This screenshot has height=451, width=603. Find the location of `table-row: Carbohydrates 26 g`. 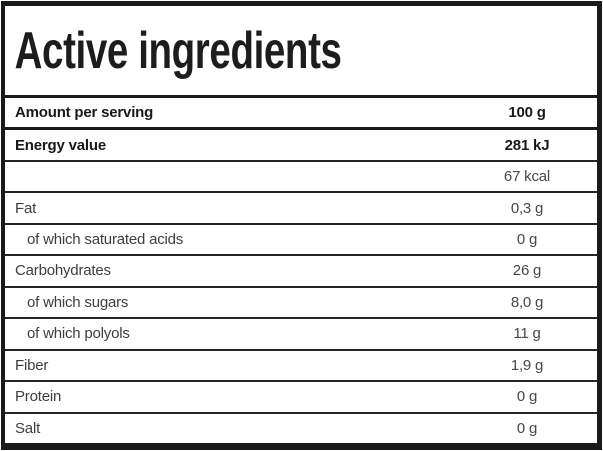

table-row: Carbohydrates 26 g is located at coordinates (301, 269).